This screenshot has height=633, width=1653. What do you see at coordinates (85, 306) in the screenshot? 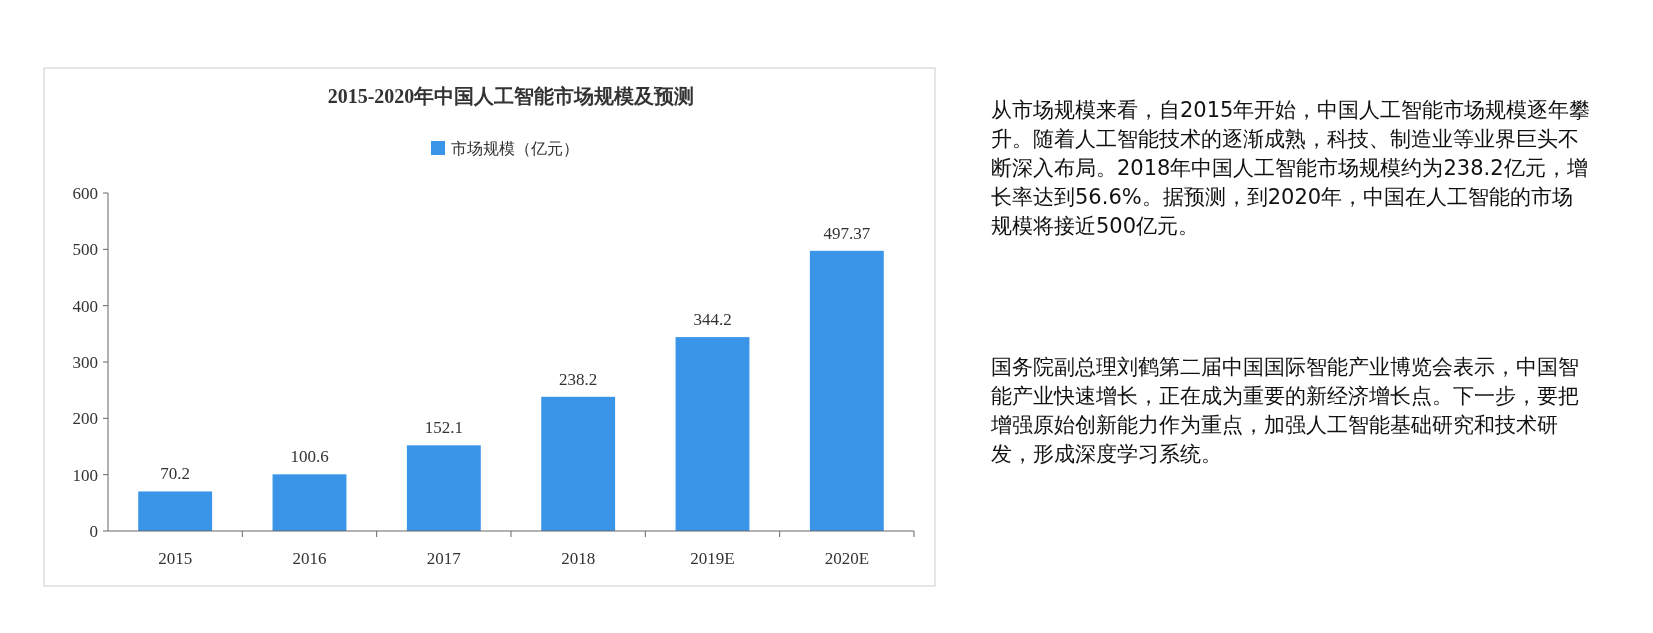
I see `y-tick-label: 400` at bounding box center [85, 306].